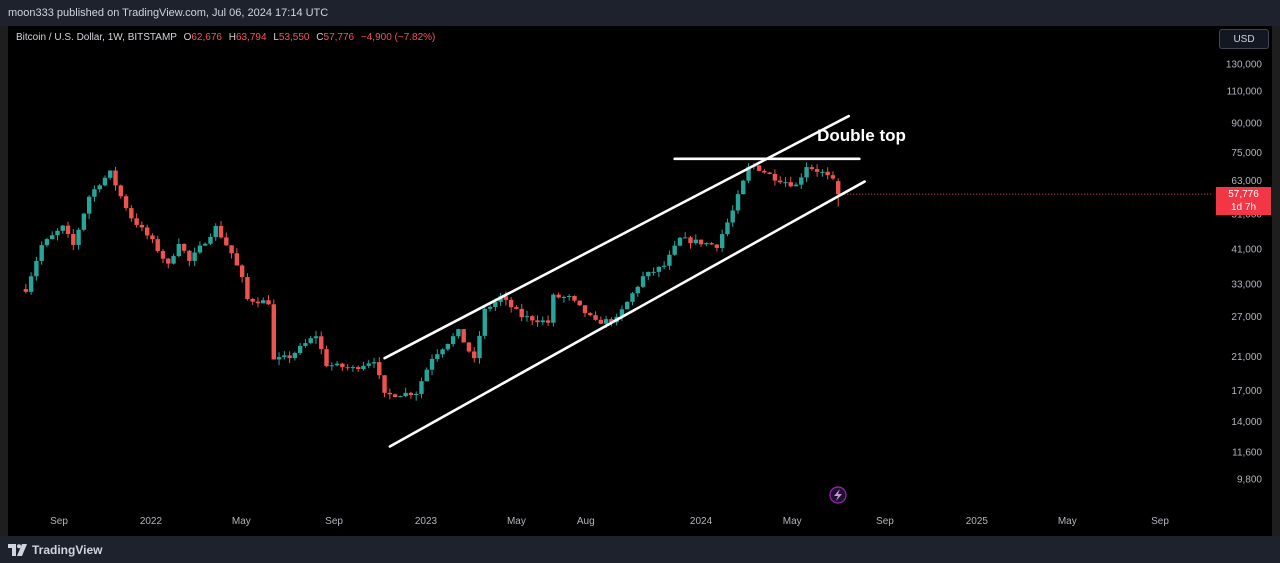  I want to click on open-value: 62,676, so click(206, 37).